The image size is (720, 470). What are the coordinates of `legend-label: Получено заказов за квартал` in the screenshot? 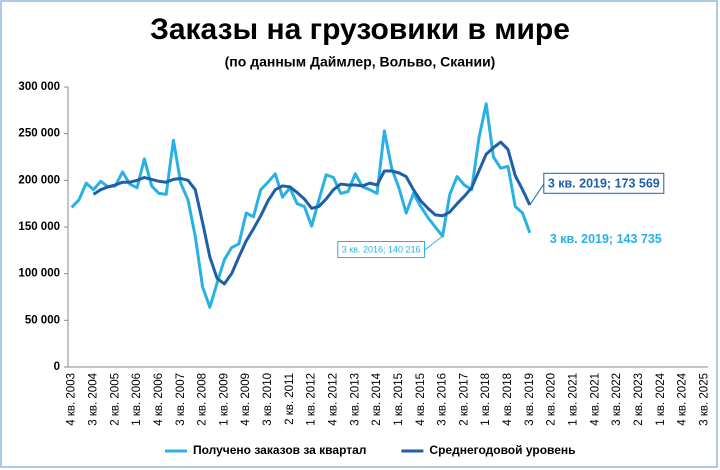 It's located at (279, 450).